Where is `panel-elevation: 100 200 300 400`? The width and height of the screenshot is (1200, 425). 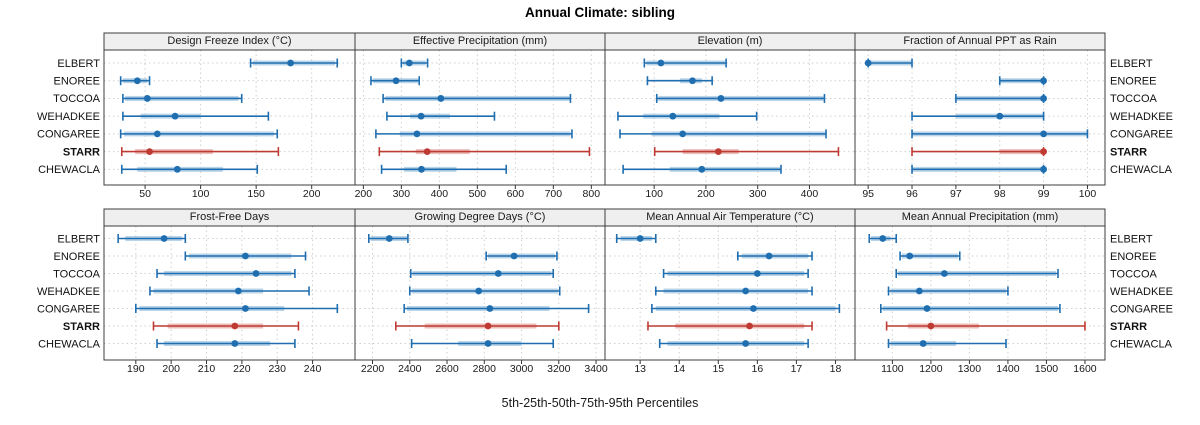 panel-elevation: 100 200 300 400 is located at coordinates (730, 116).